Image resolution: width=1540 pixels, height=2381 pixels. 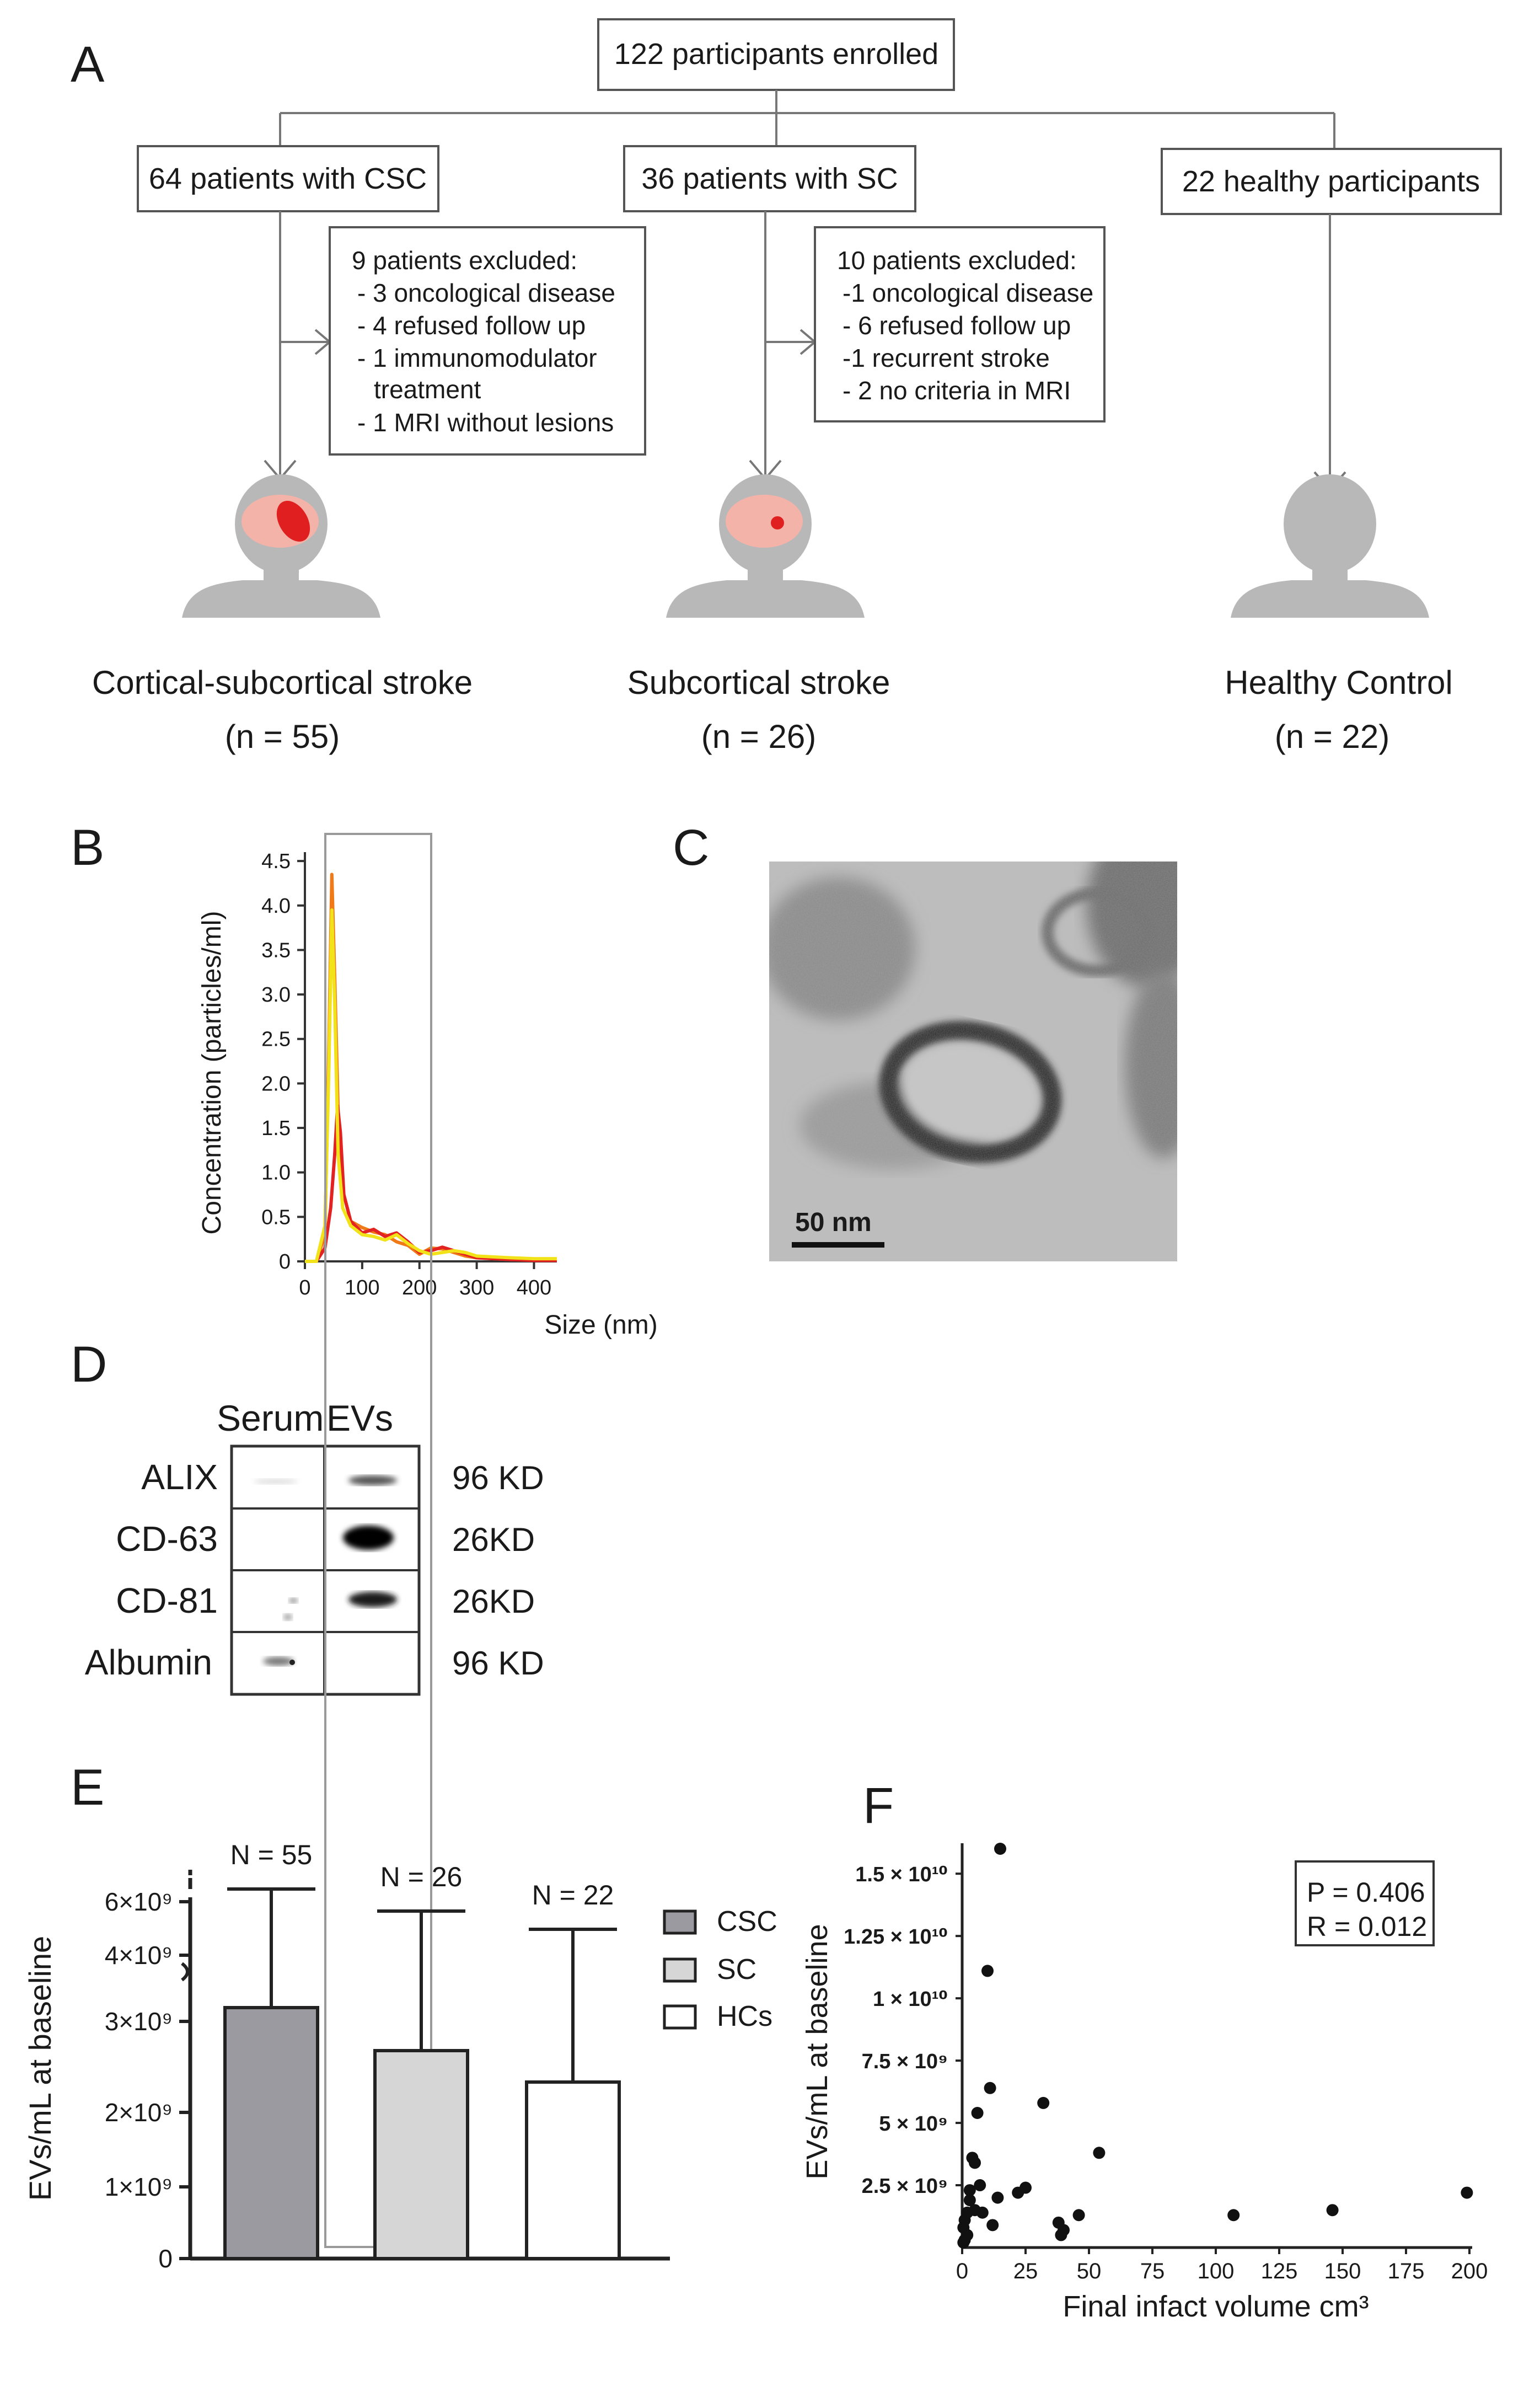 I want to click on nta-y-tick-label: 4.5, so click(x=276, y=861).